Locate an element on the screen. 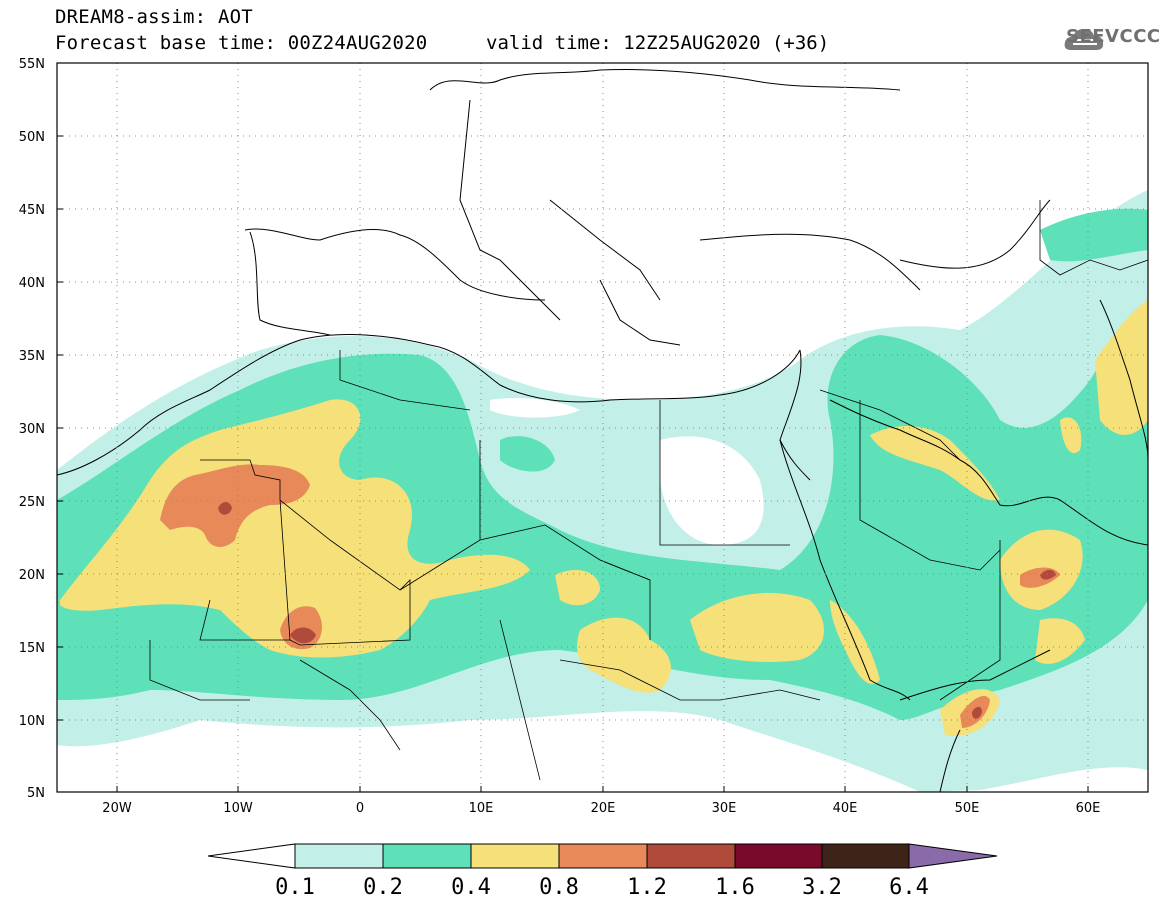  cloud-logo-icon is located at coordinates (1084, 39).